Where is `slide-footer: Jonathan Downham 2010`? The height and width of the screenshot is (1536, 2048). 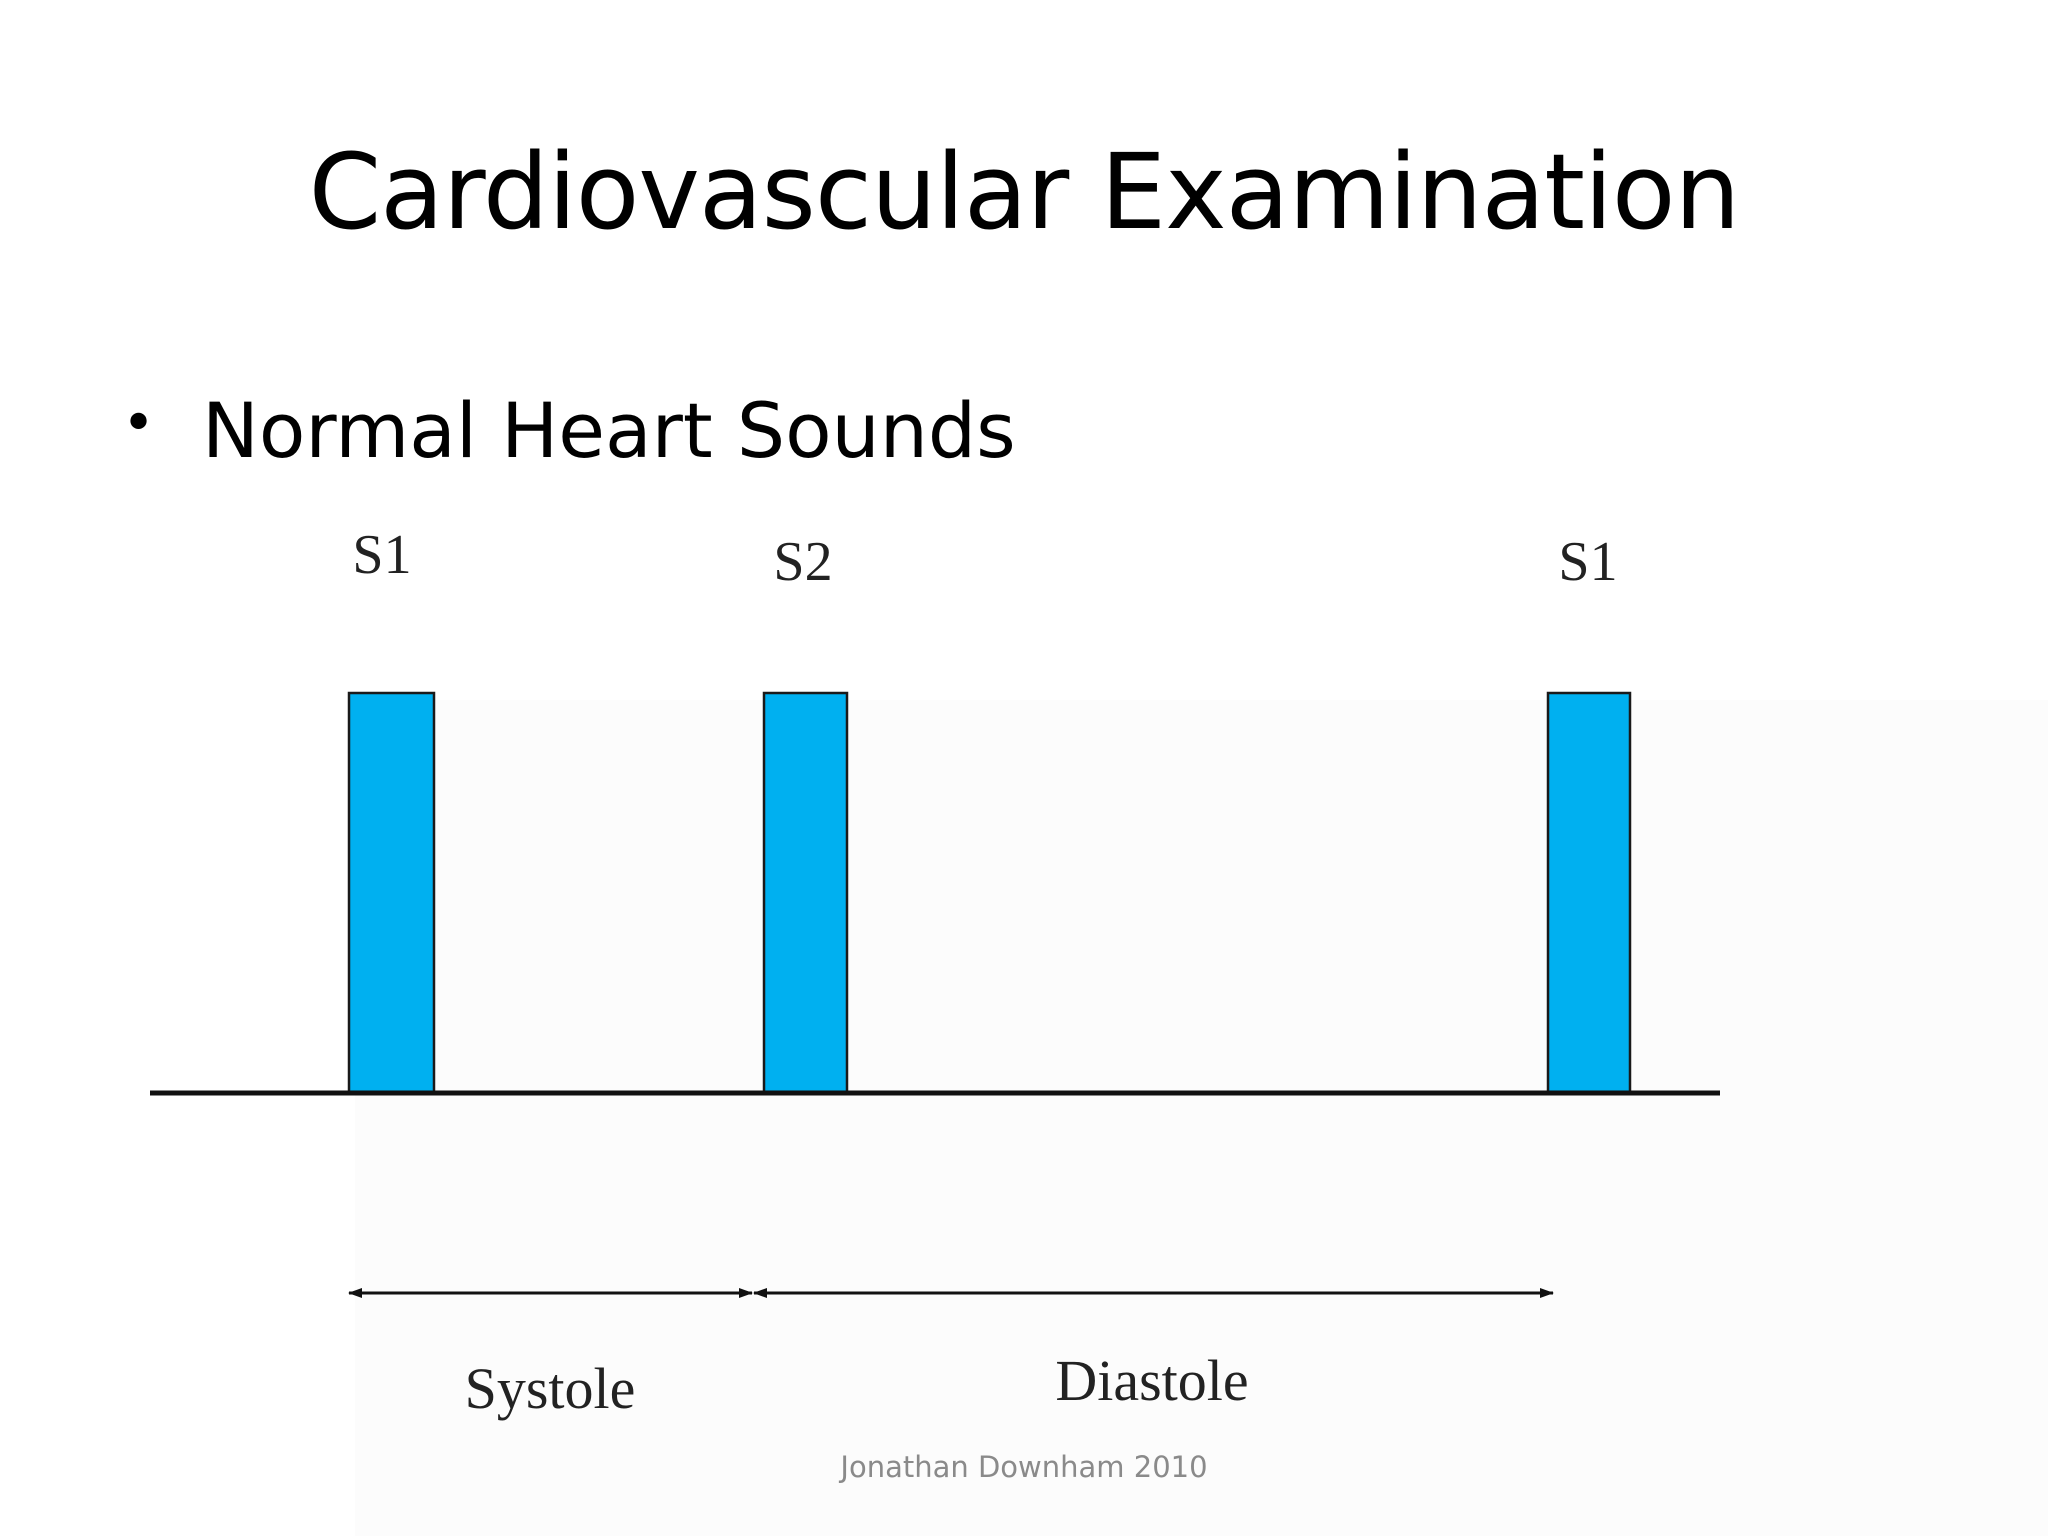
slide-footer: Jonathan Downham 2010 is located at coordinates (1024, 1467).